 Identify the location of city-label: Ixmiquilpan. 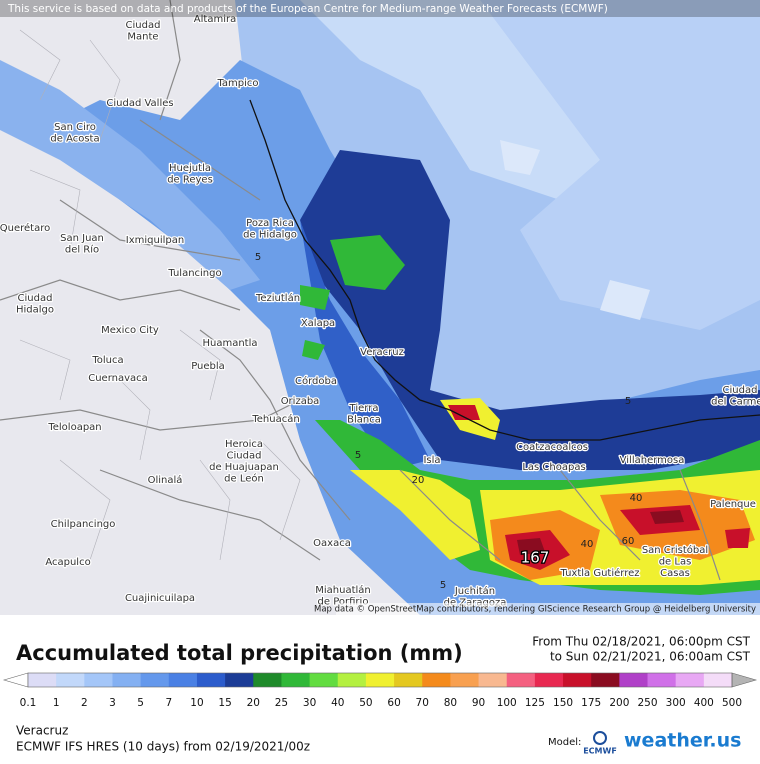
(155, 240).